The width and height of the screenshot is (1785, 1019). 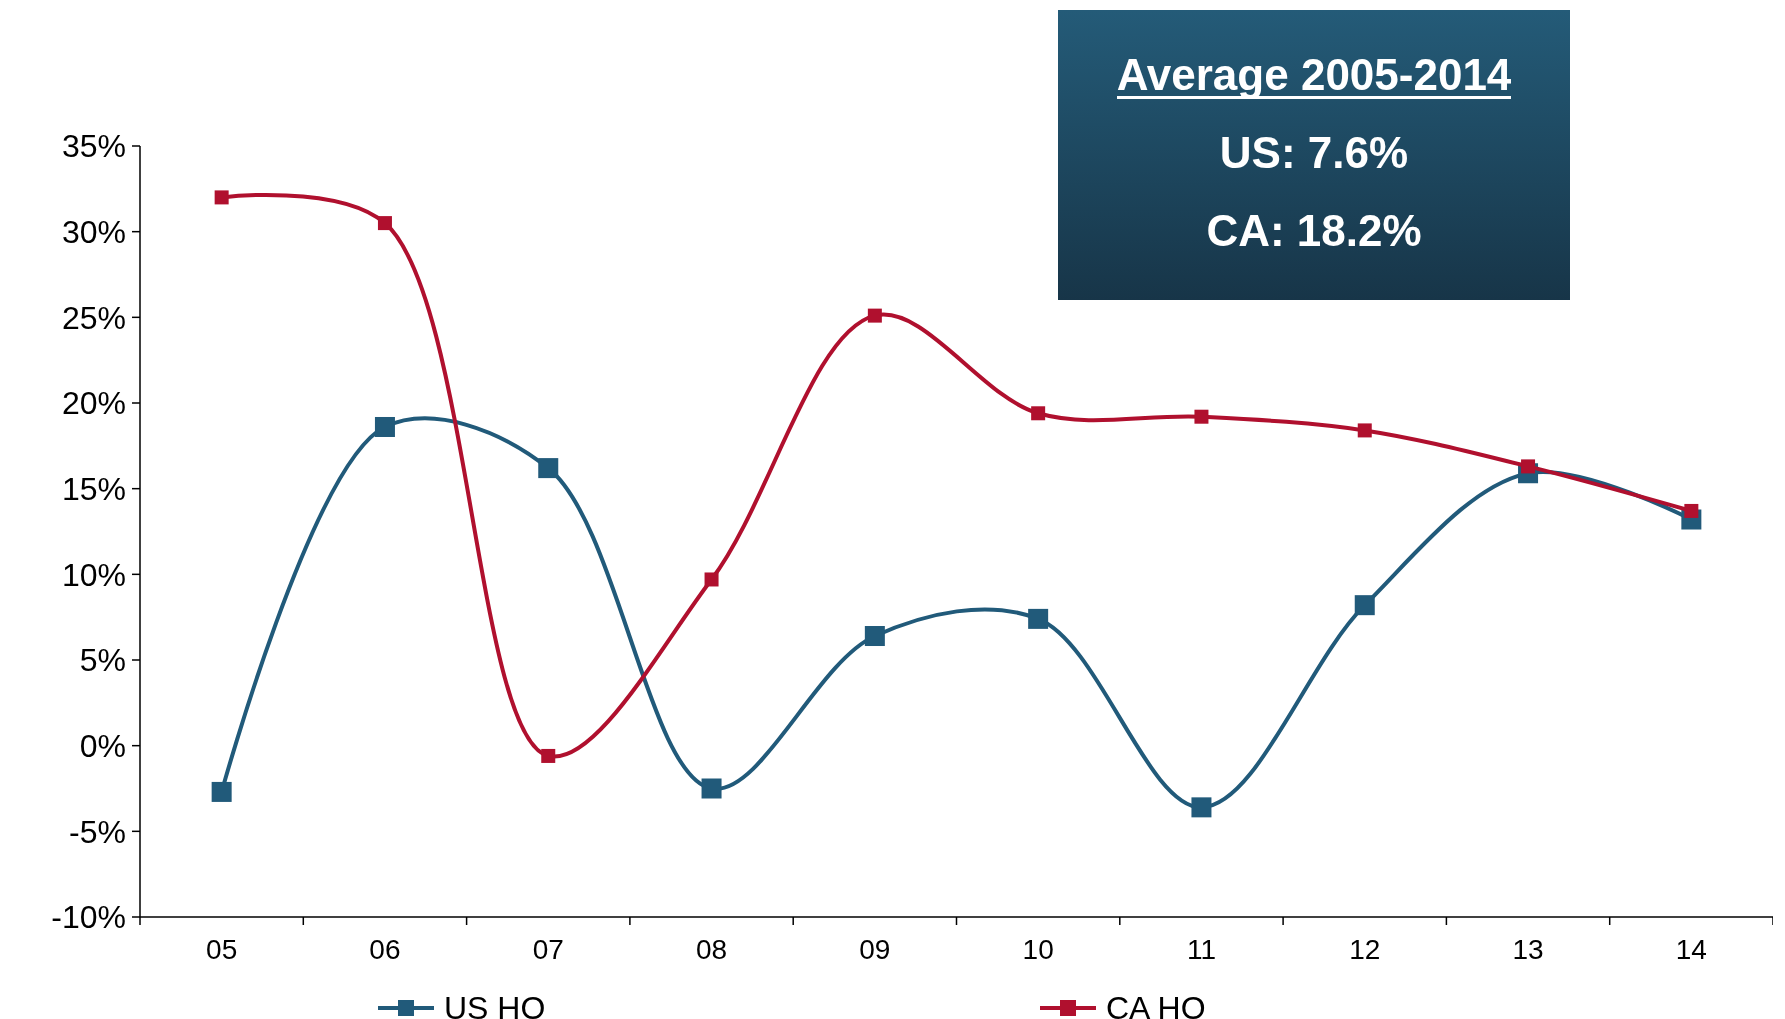 What do you see at coordinates (1314, 230) in the screenshot?
I see `annotation: CA: 18.2%` at bounding box center [1314, 230].